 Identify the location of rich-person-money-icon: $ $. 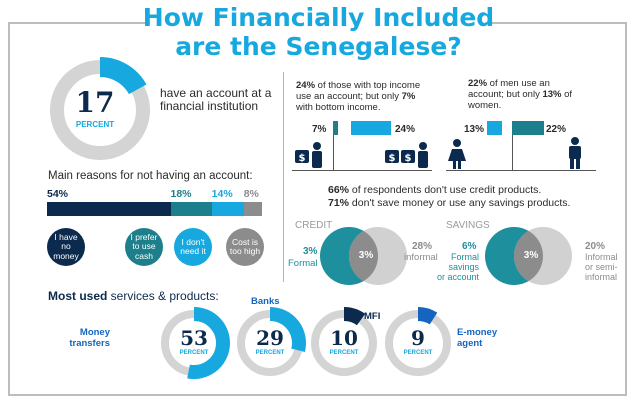
(406, 155).